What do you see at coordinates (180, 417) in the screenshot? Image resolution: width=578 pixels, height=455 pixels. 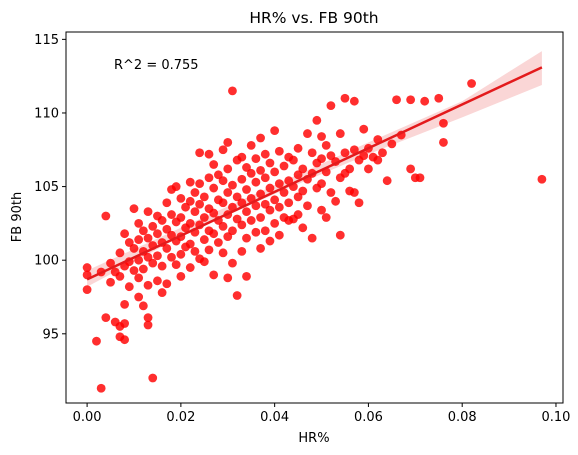 I see `x-tick-label: 0.02` at bounding box center [180, 417].